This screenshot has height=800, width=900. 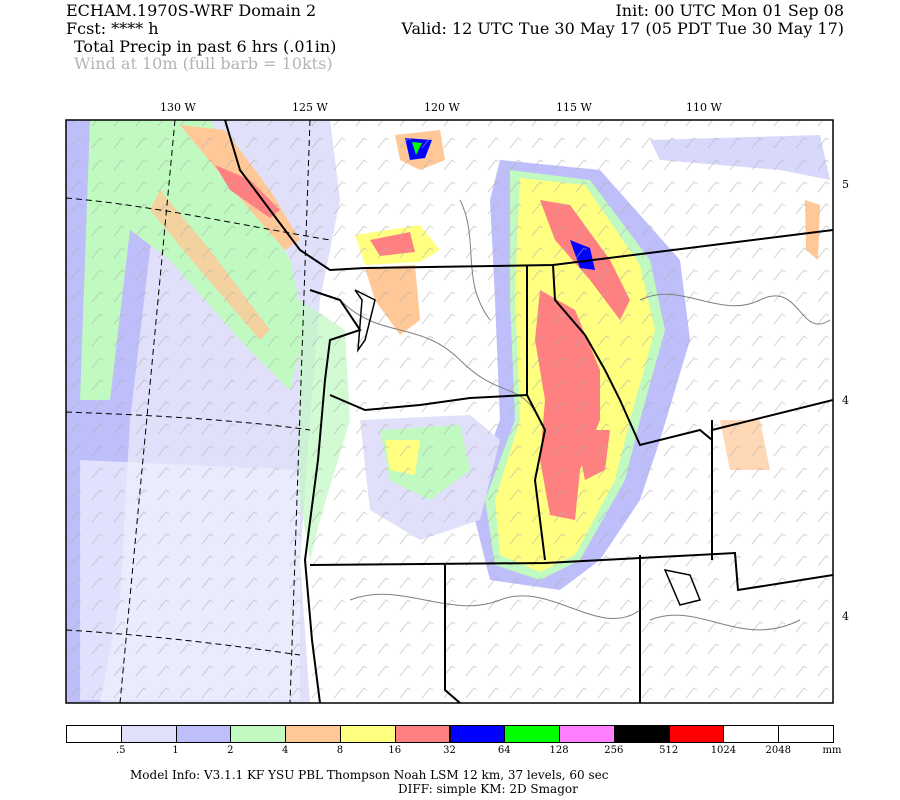 I want to click on diff-info: DIFF: simple KM: 2D Smagor, so click(x=488, y=789).